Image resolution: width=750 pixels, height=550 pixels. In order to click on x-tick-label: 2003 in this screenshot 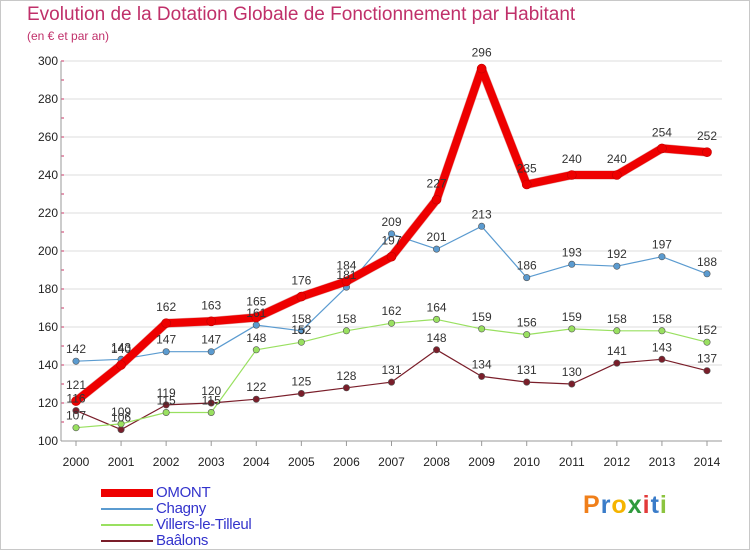, I will do `click(211, 462)`.